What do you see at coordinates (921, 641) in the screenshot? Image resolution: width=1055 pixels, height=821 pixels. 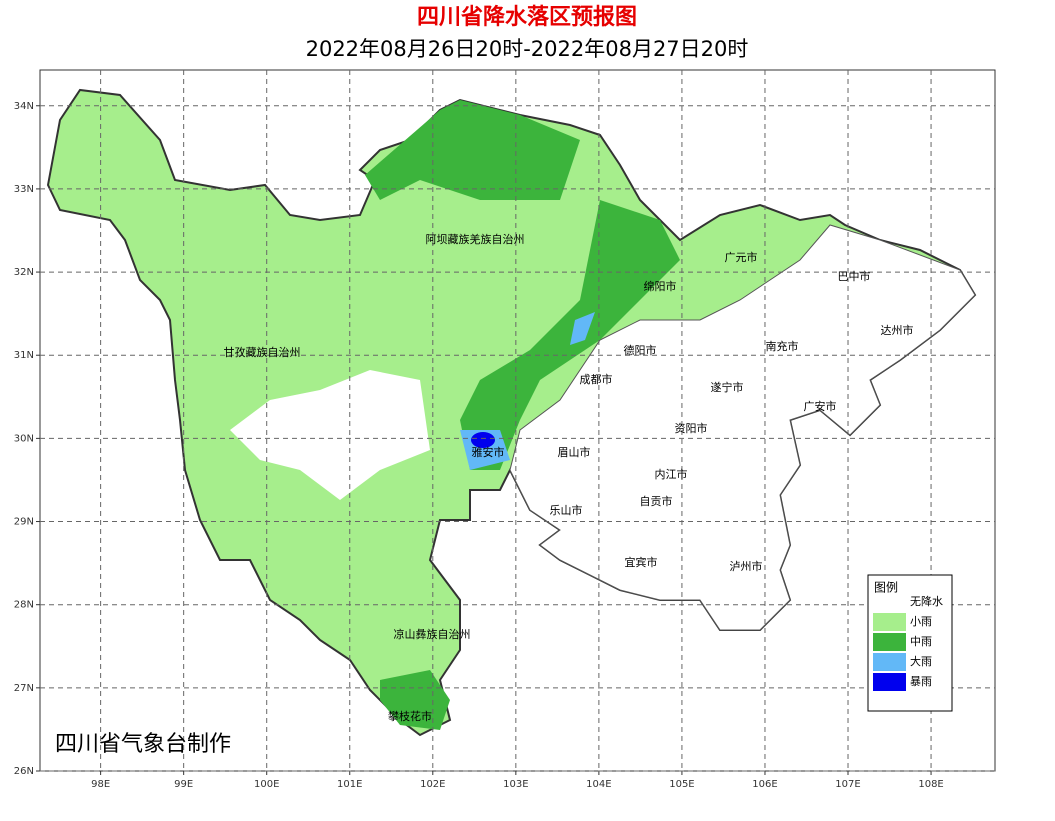 I see `legend-label: 中雨` at bounding box center [921, 641].